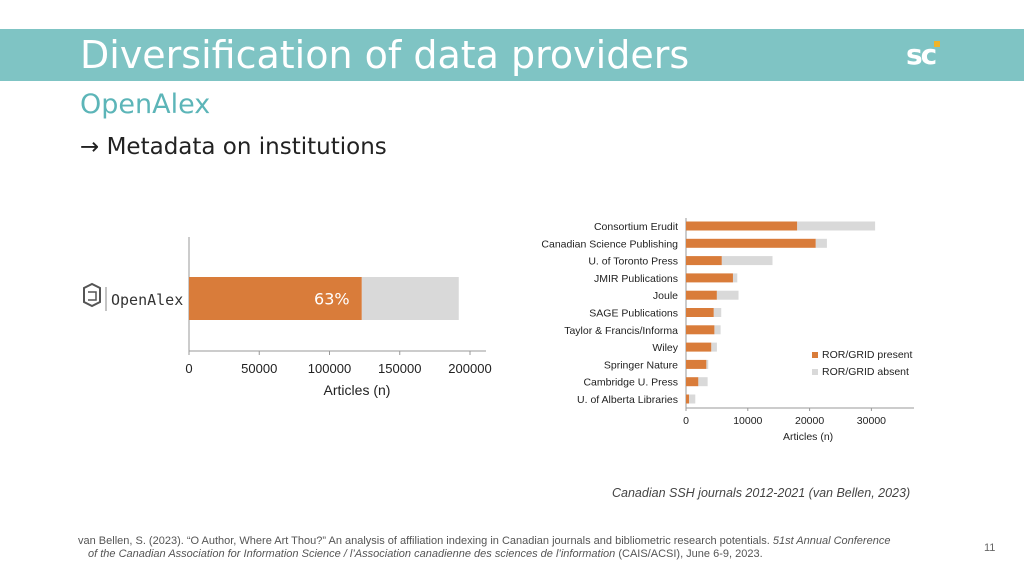  Describe the element at coordinates (609, 244) in the screenshot. I see `category-label: Canadian Science Publishing` at that location.